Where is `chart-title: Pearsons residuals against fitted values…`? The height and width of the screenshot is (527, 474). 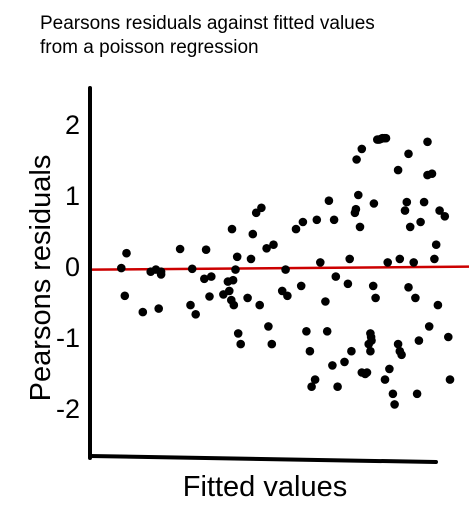
chart-title: Pearsons residuals against fitted values… is located at coordinates (250, 36).